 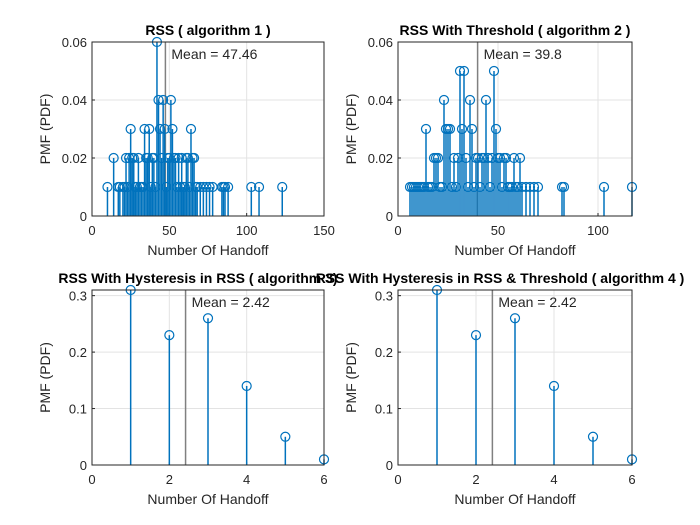 I want to click on mean-label: Mean = 47.46, so click(x=214, y=54).